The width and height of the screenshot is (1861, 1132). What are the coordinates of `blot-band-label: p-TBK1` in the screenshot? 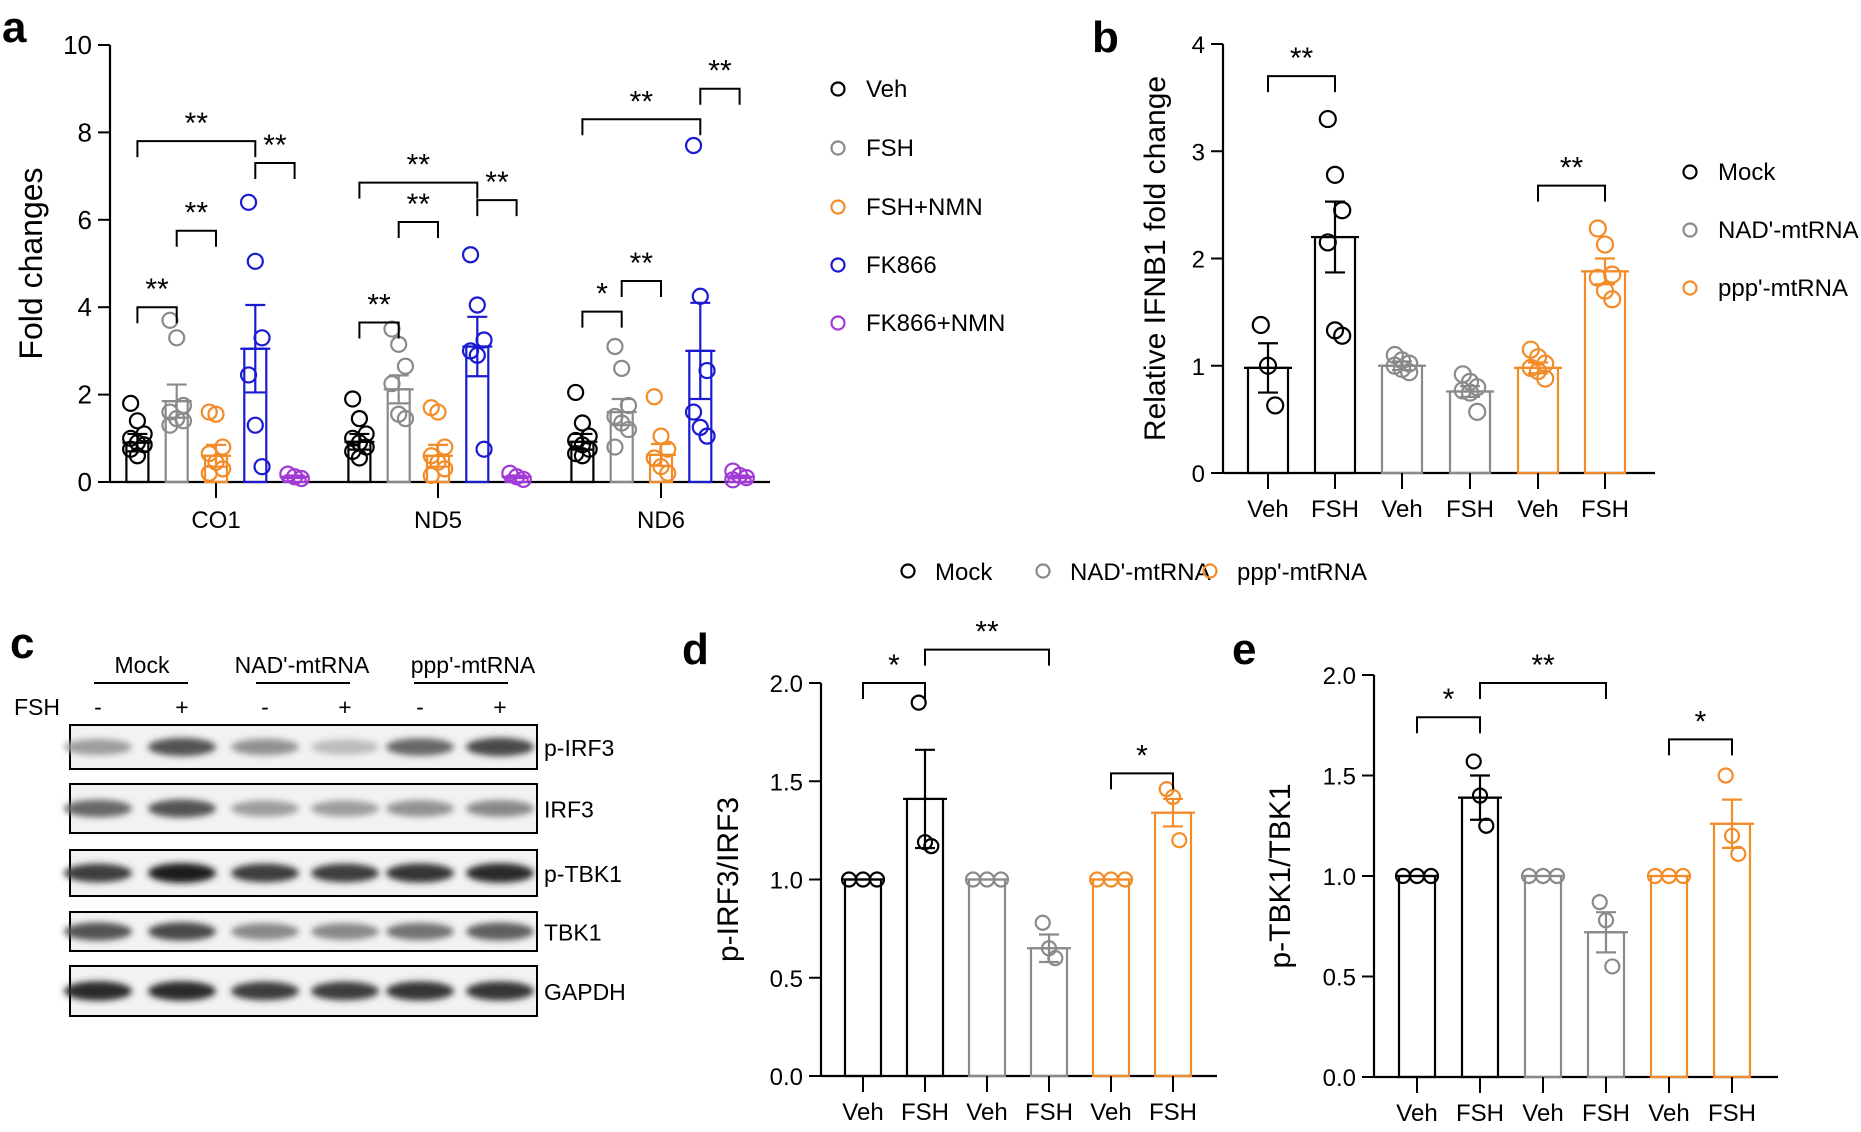 It's located at (583, 874).